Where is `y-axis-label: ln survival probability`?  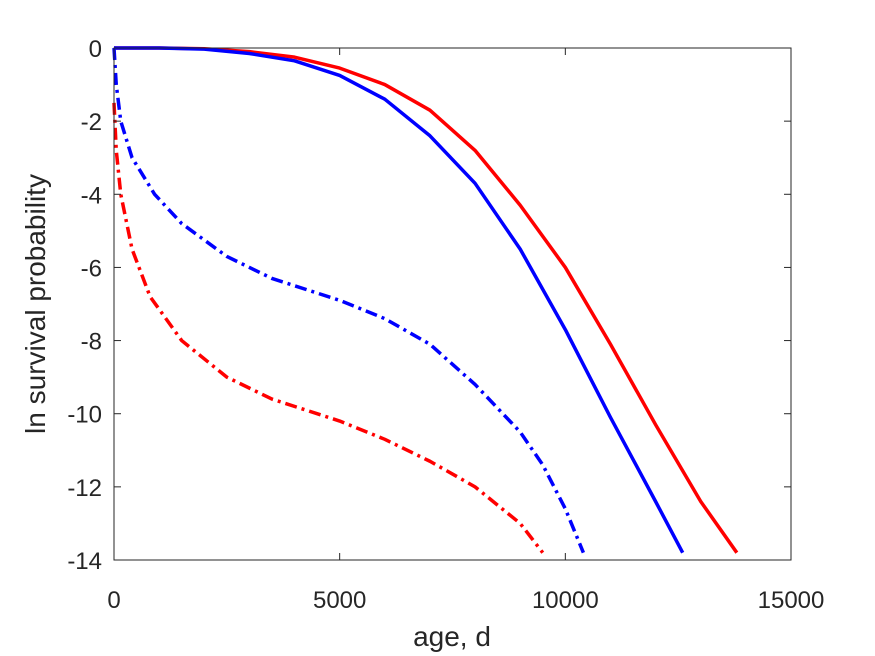
y-axis-label: ln survival probability is located at coordinates (35, 304).